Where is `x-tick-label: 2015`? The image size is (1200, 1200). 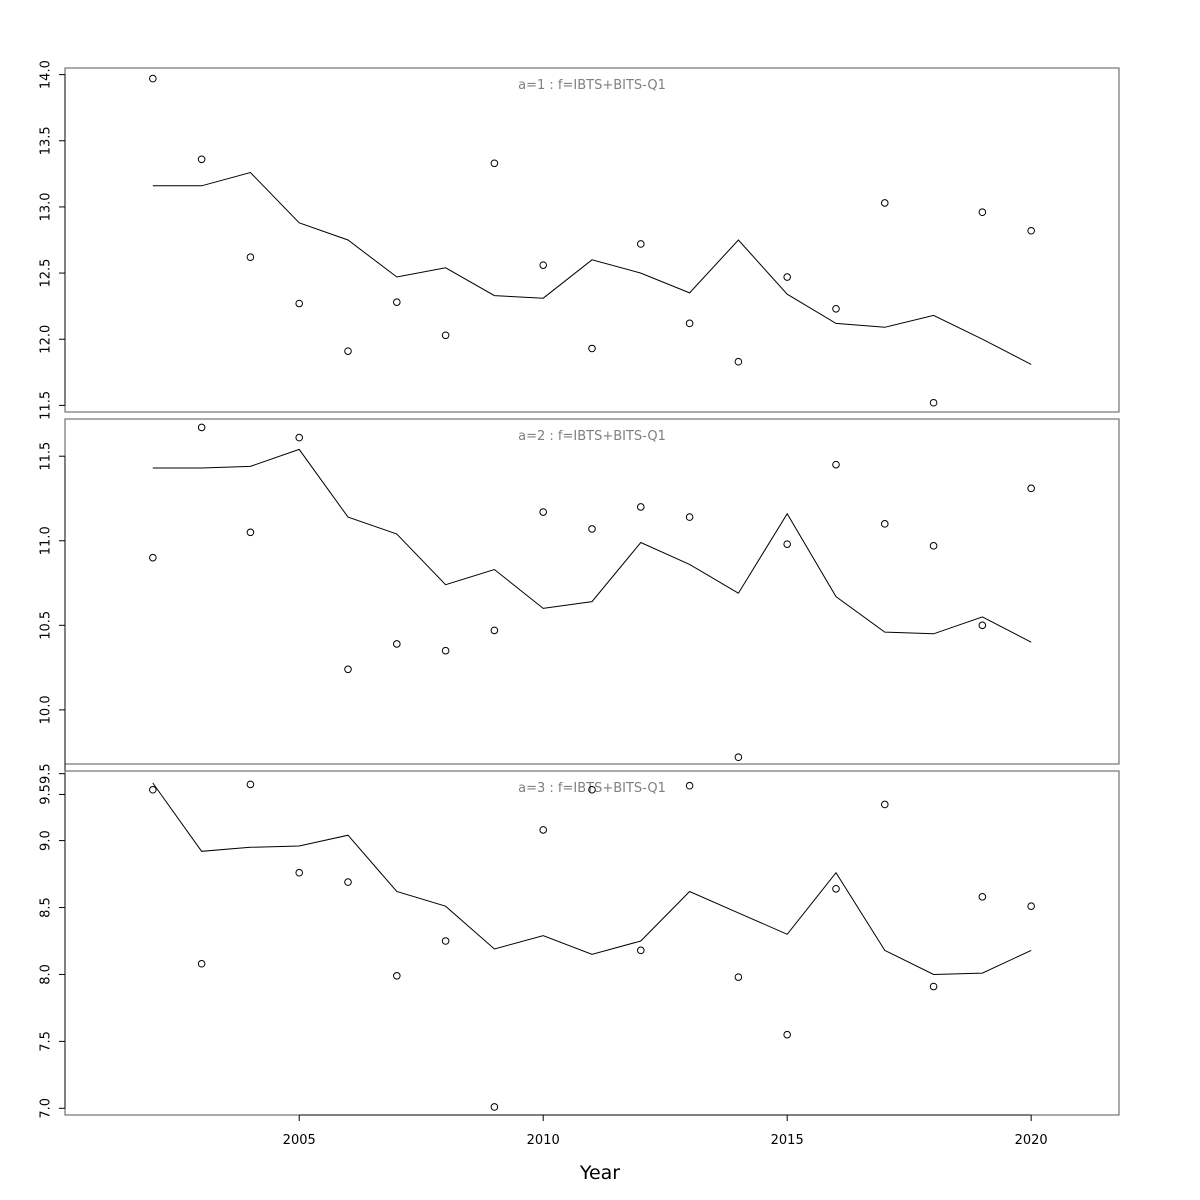
x-tick-label: 2015 is located at coordinates (787, 1140).